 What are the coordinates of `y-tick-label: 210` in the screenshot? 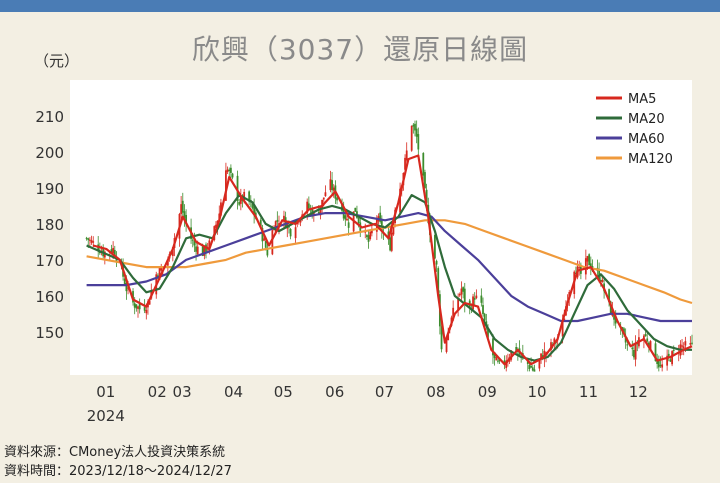 It's located at (49, 117).